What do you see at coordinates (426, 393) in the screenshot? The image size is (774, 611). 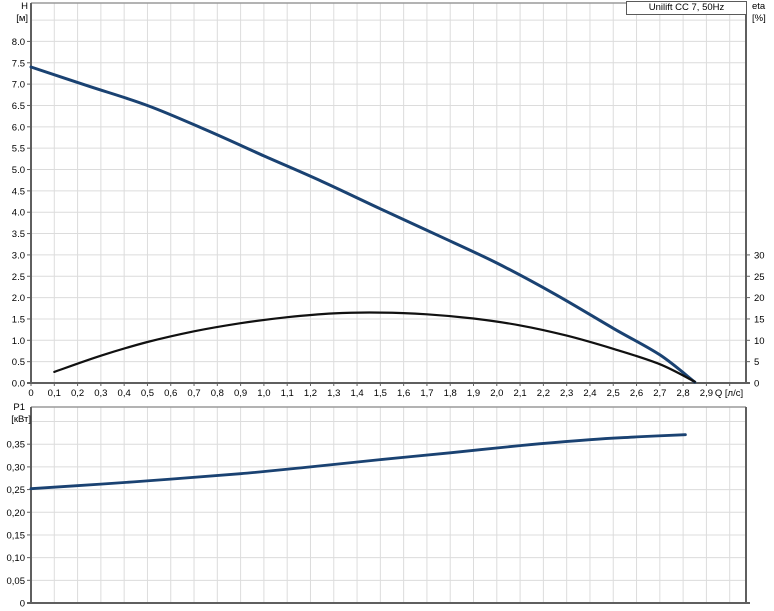 I see `x-axis-tick-label: 1,7` at bounding box center [426, 393].